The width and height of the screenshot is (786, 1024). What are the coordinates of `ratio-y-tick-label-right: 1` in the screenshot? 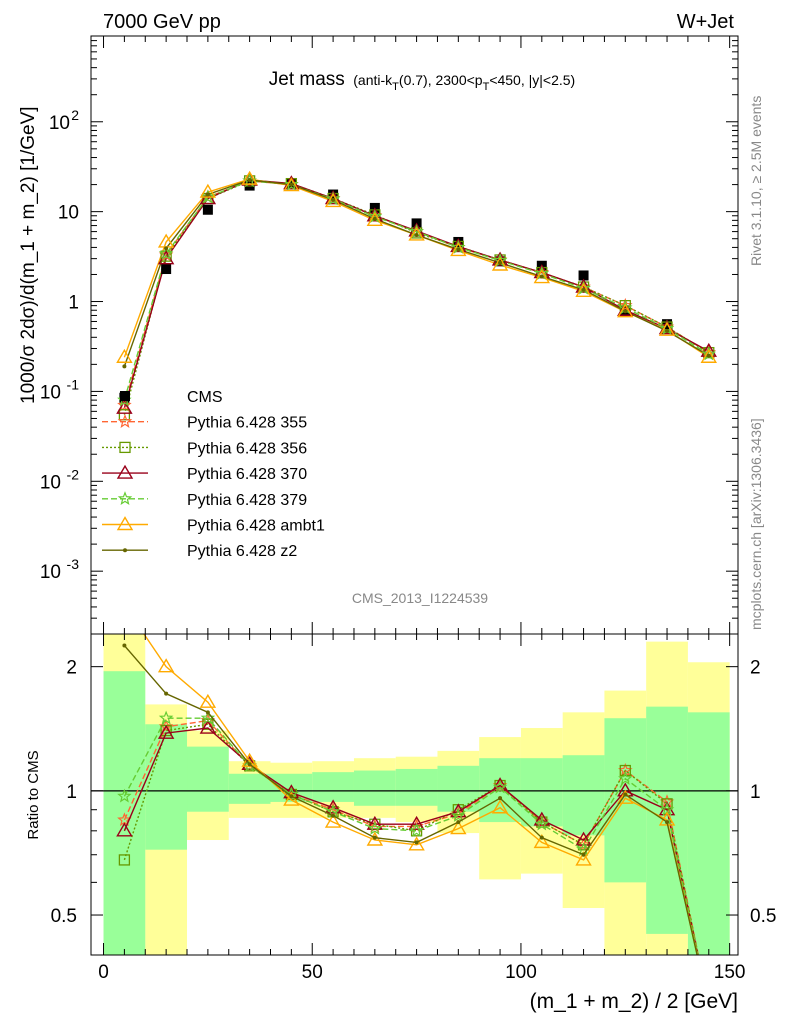 It's located at (755, 792).